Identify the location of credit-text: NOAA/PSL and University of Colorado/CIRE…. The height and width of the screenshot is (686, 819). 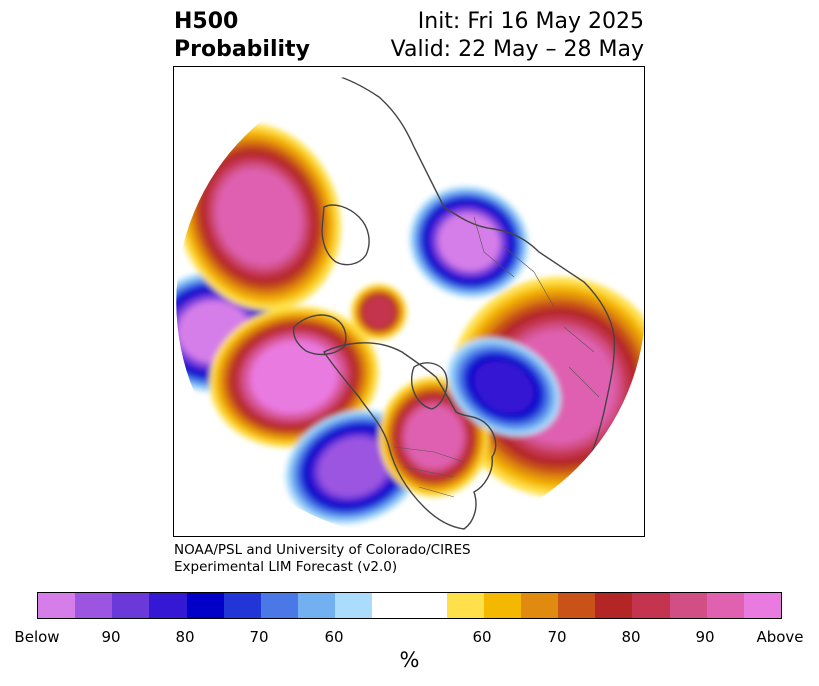
(322, 559).